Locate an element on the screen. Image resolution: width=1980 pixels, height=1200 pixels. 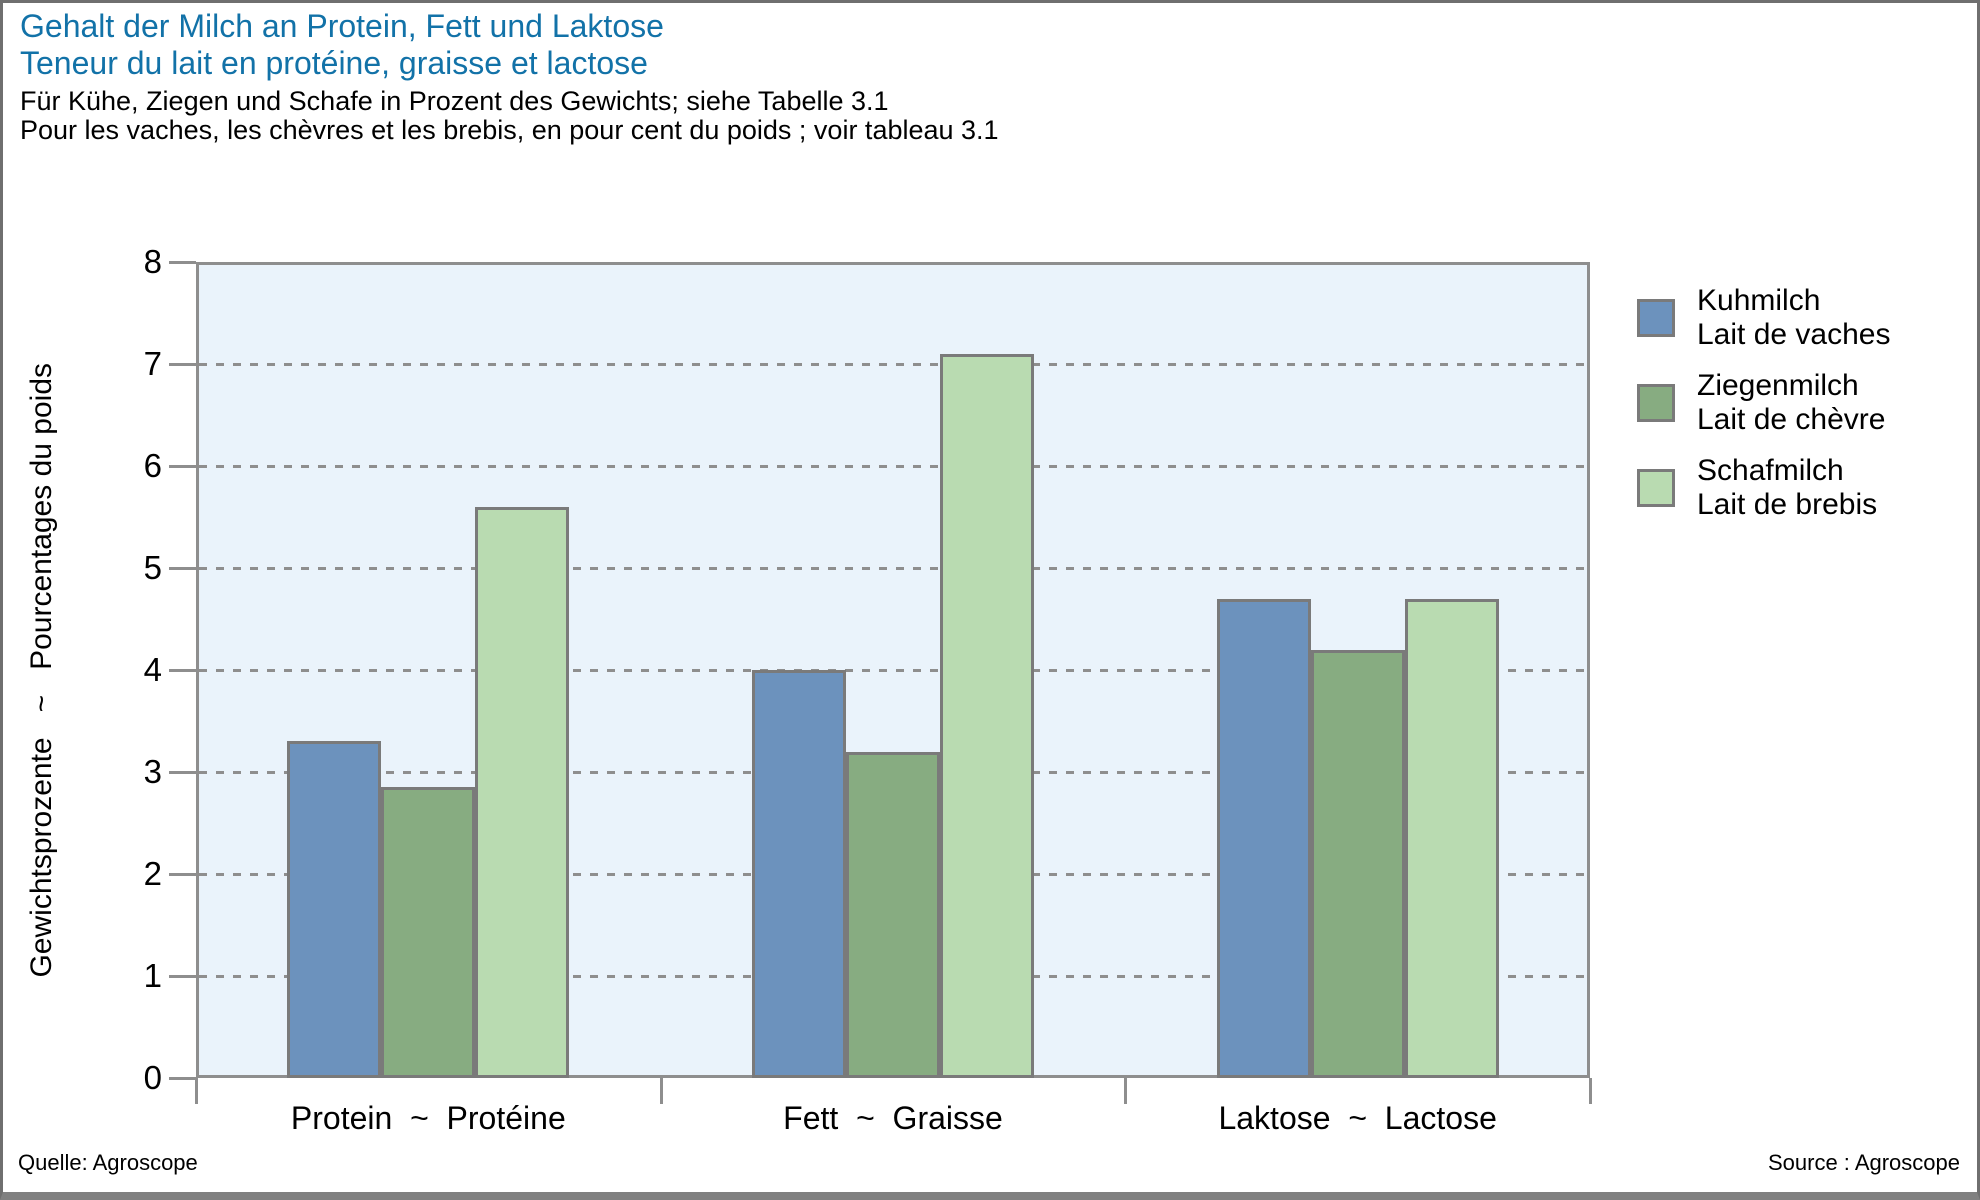
y-tick-label-8: 8 is located at coordinates (152, 261).